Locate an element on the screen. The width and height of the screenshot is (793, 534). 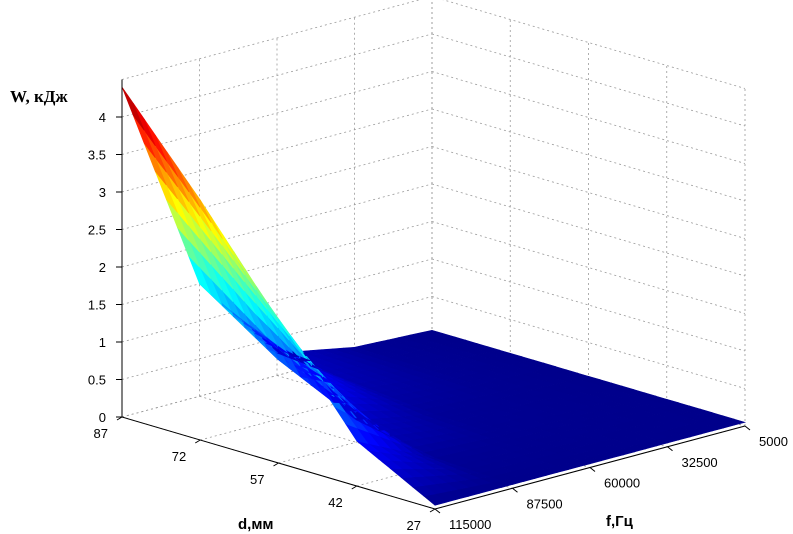
f-tick-label: 5000 is located at coordinates (773, 441).